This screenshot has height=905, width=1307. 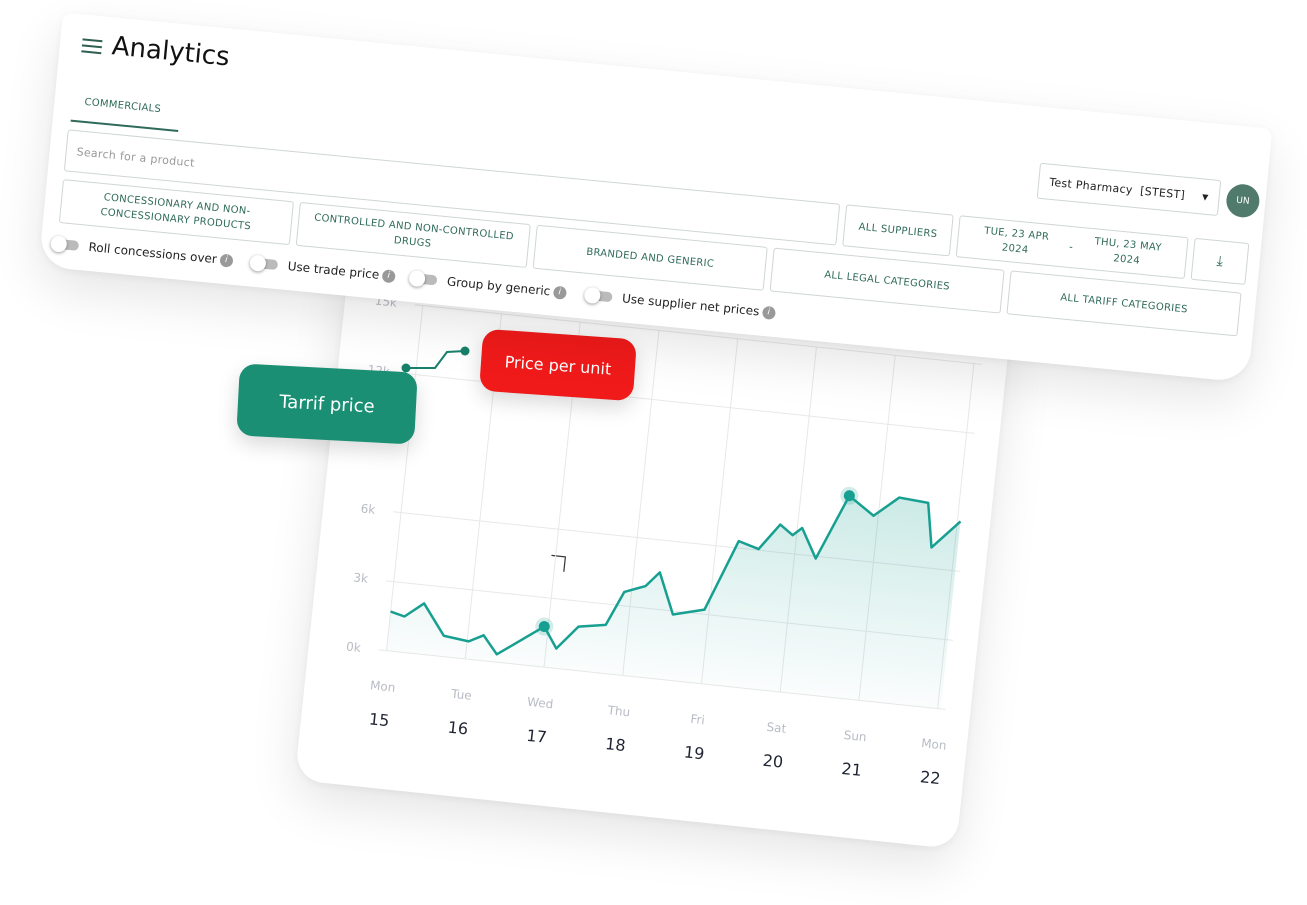 What do you see at coordinates (618, 711) in the screenshot?
I see `weekday-label: Thu` at bounding box center [618, 711].